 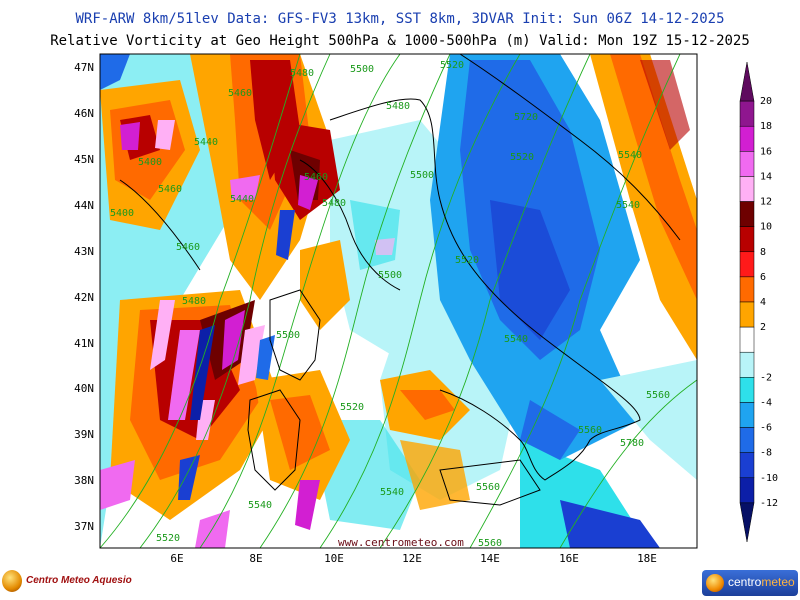 What do you see at coordinates (84, 205) in the screenshot?
I see `lat-label: 44N` at bounding box center [84, 205].